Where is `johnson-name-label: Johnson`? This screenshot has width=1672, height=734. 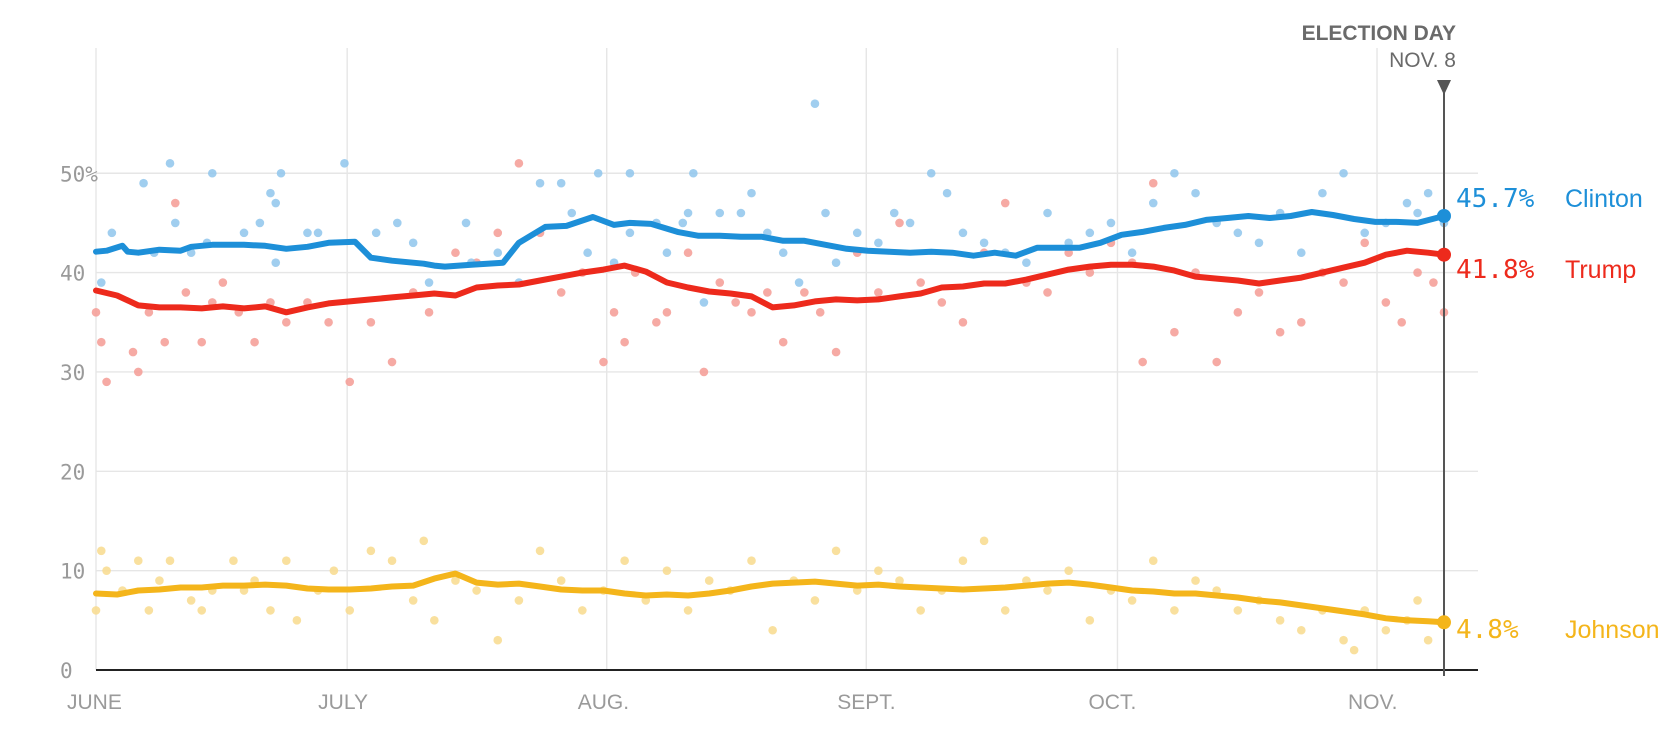
johnson-name-label: Johnson is located at coordinates (1612, 630).